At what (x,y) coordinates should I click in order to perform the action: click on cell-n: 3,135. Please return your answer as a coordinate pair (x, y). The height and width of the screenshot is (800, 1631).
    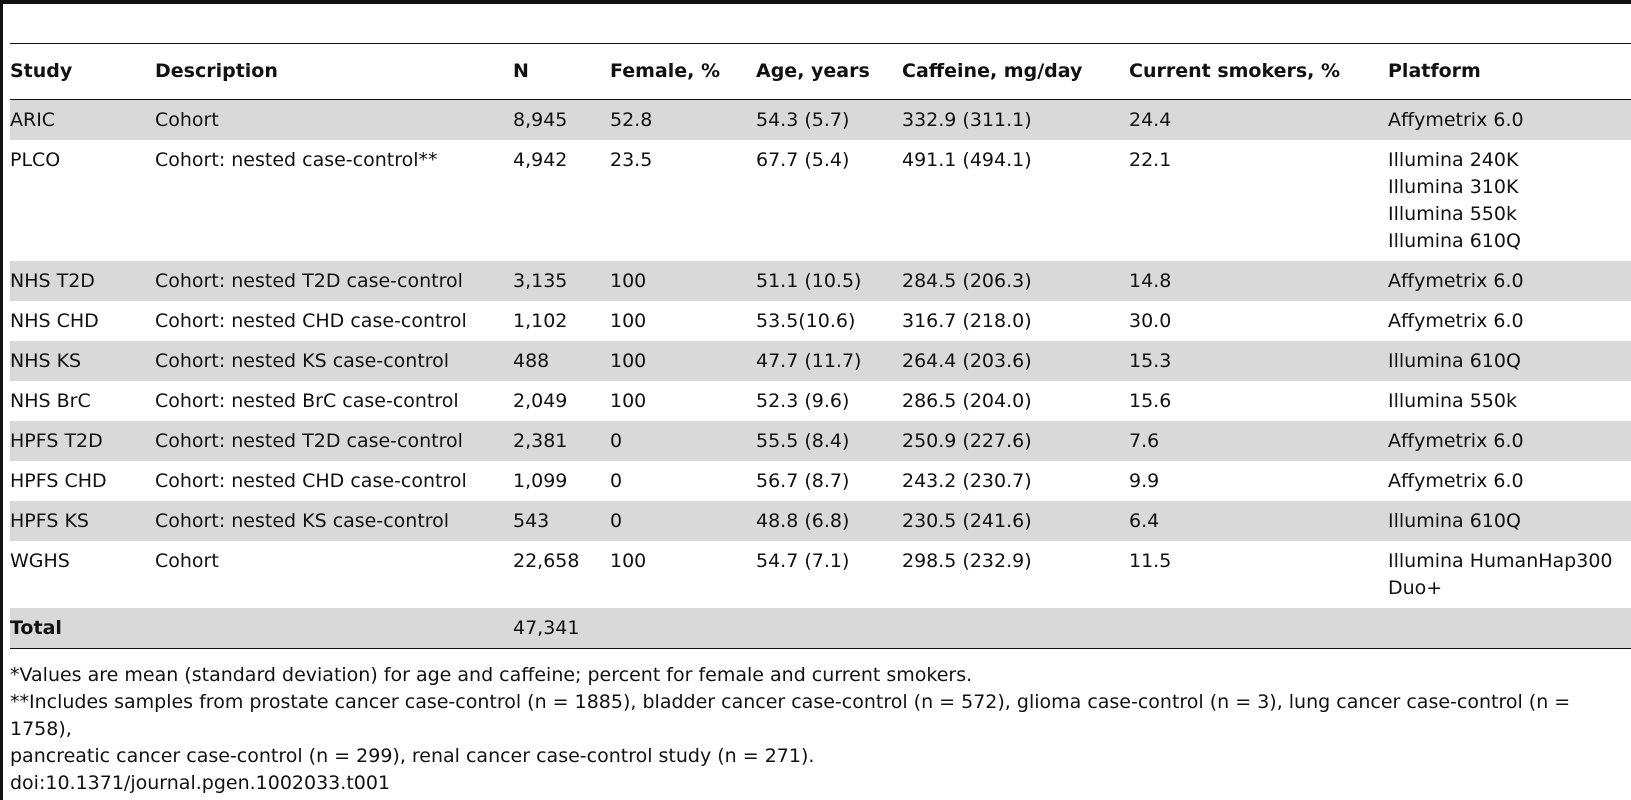
    Looking at the image, I should click on (540, 281).